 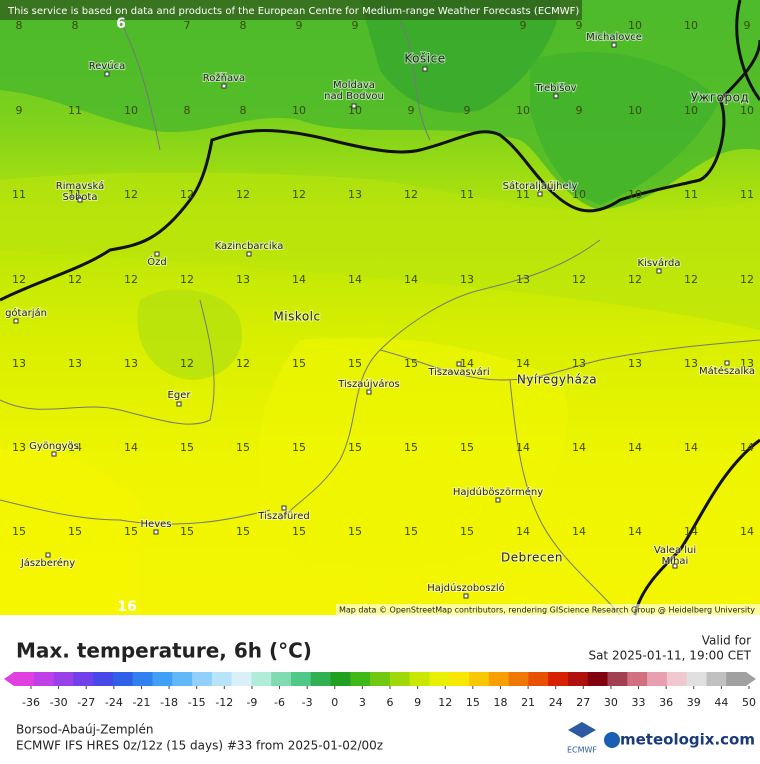 What do you see at coordinates (557, 380) in the screenshot?
I see `city-label: Nyíregyháza` at bounding box center [557, 380].